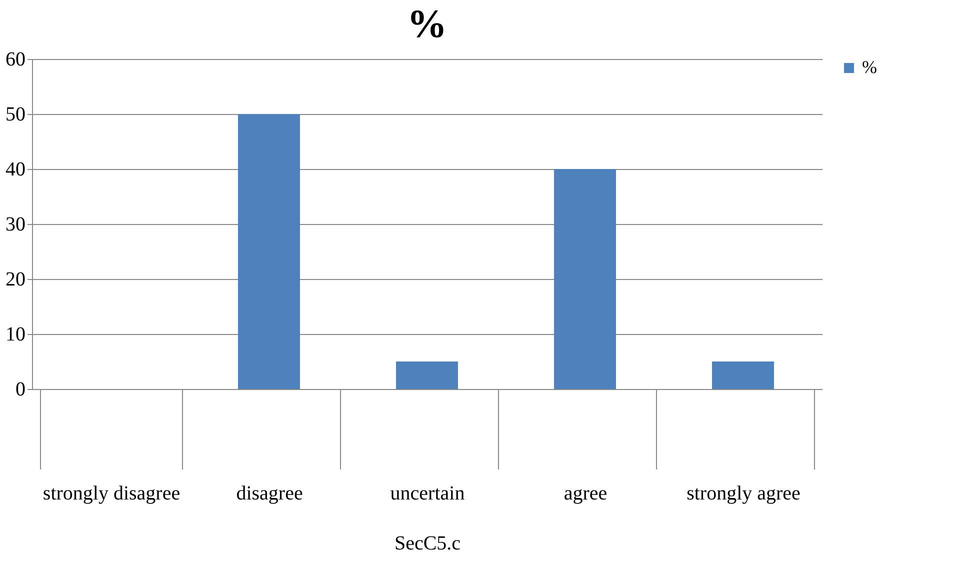 This screenshot has width=958, height=581. I want to click on x-tick-label: disagree, so click(269, 493).